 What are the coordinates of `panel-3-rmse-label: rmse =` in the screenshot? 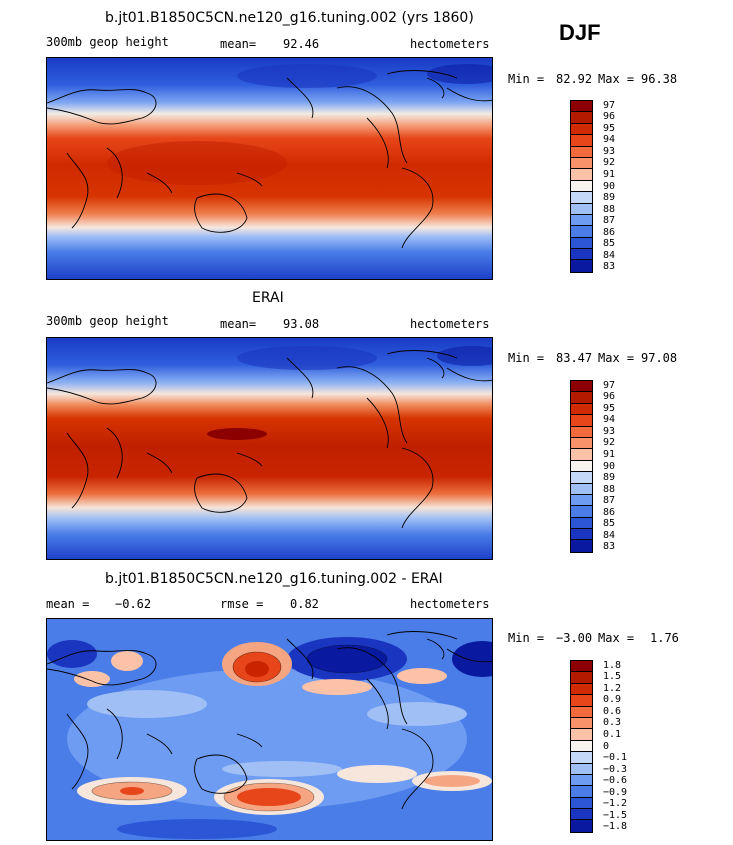 It's located at (242, 604).